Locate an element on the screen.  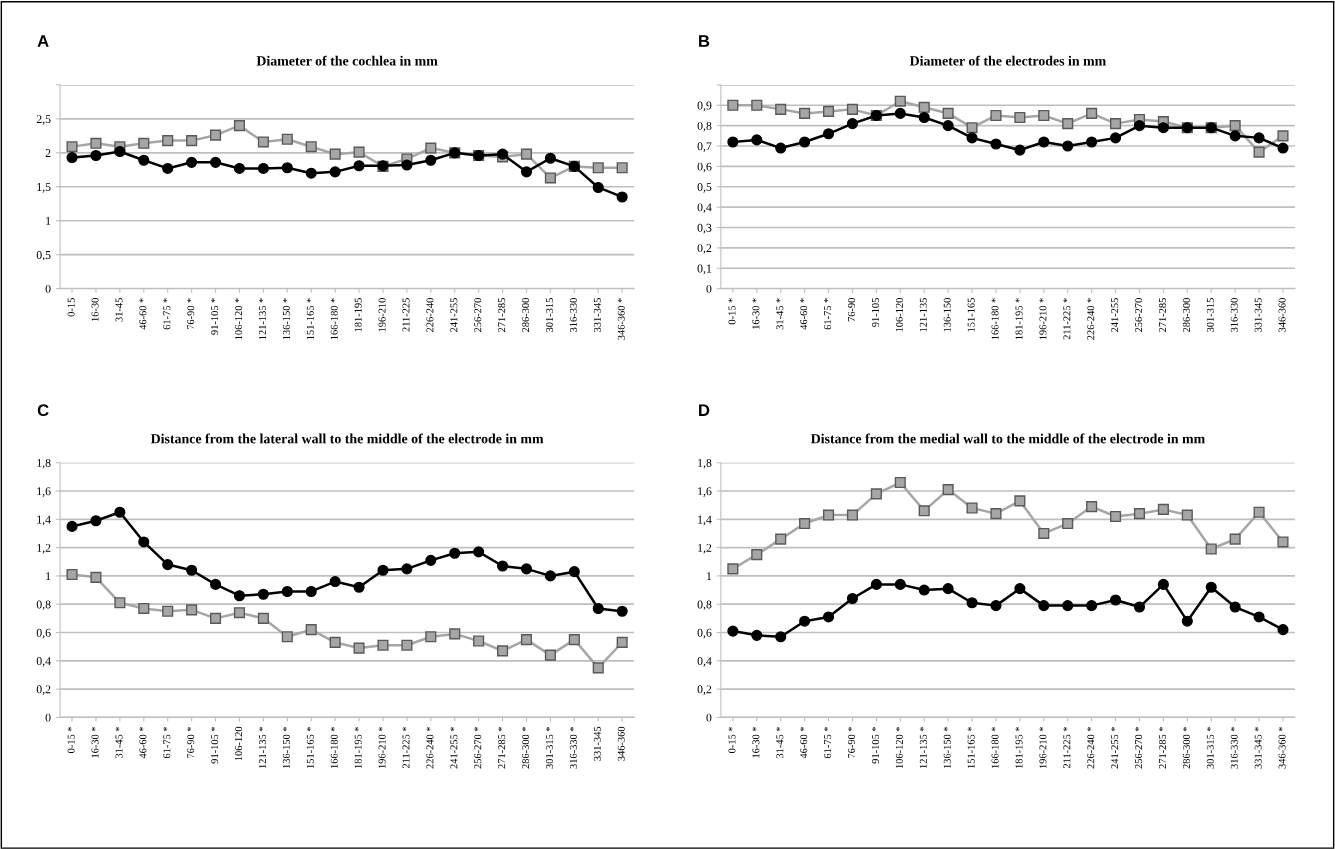
y-tick-label: 1,5 is located at coordinates (44, 188).